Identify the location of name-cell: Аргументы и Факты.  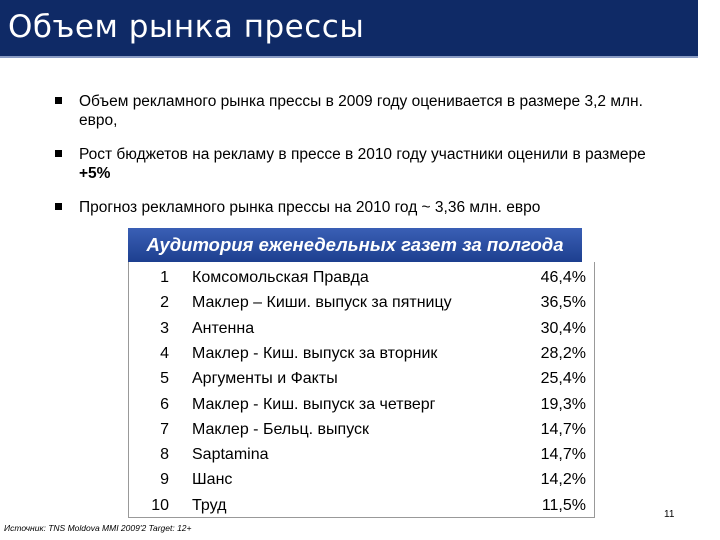
(265, 379).